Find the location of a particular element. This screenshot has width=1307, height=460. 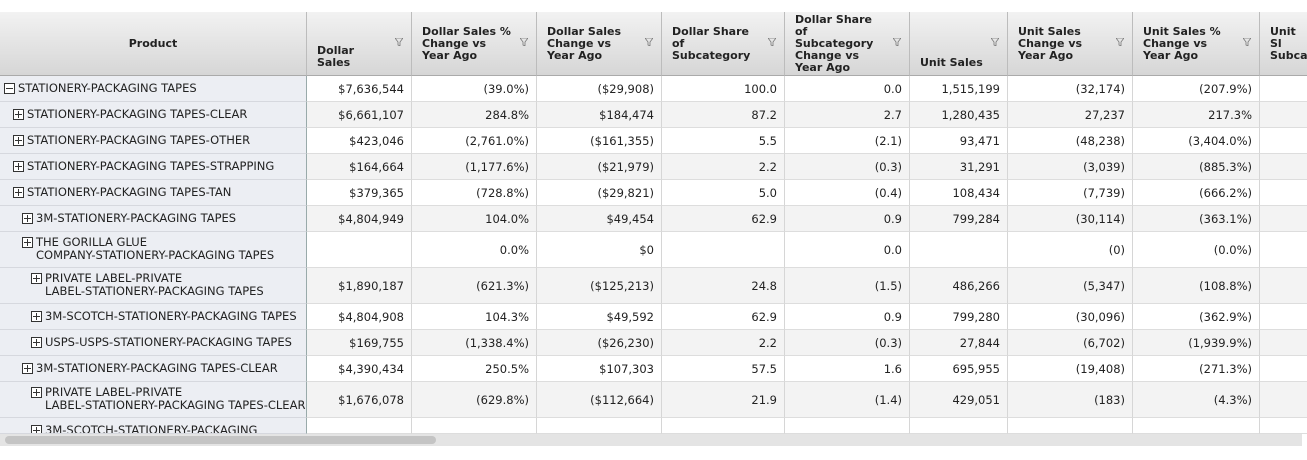

column-header: Dollar Sales Change vs Year Ago is located at coordinates (599, 44).